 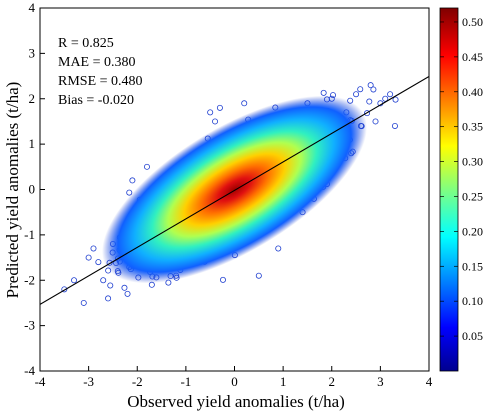 I want to click on x-tick-label: -4, so click(x=40, y=381).